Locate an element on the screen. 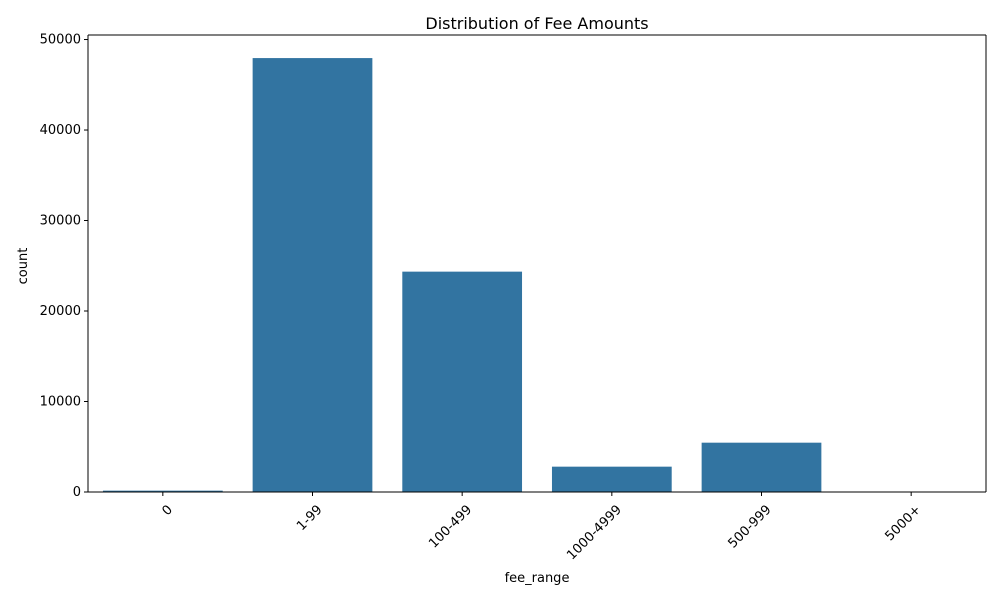 The image size is (1000, 604). x-tick-label: 1000-4999 is located at coordinates (594, 532).